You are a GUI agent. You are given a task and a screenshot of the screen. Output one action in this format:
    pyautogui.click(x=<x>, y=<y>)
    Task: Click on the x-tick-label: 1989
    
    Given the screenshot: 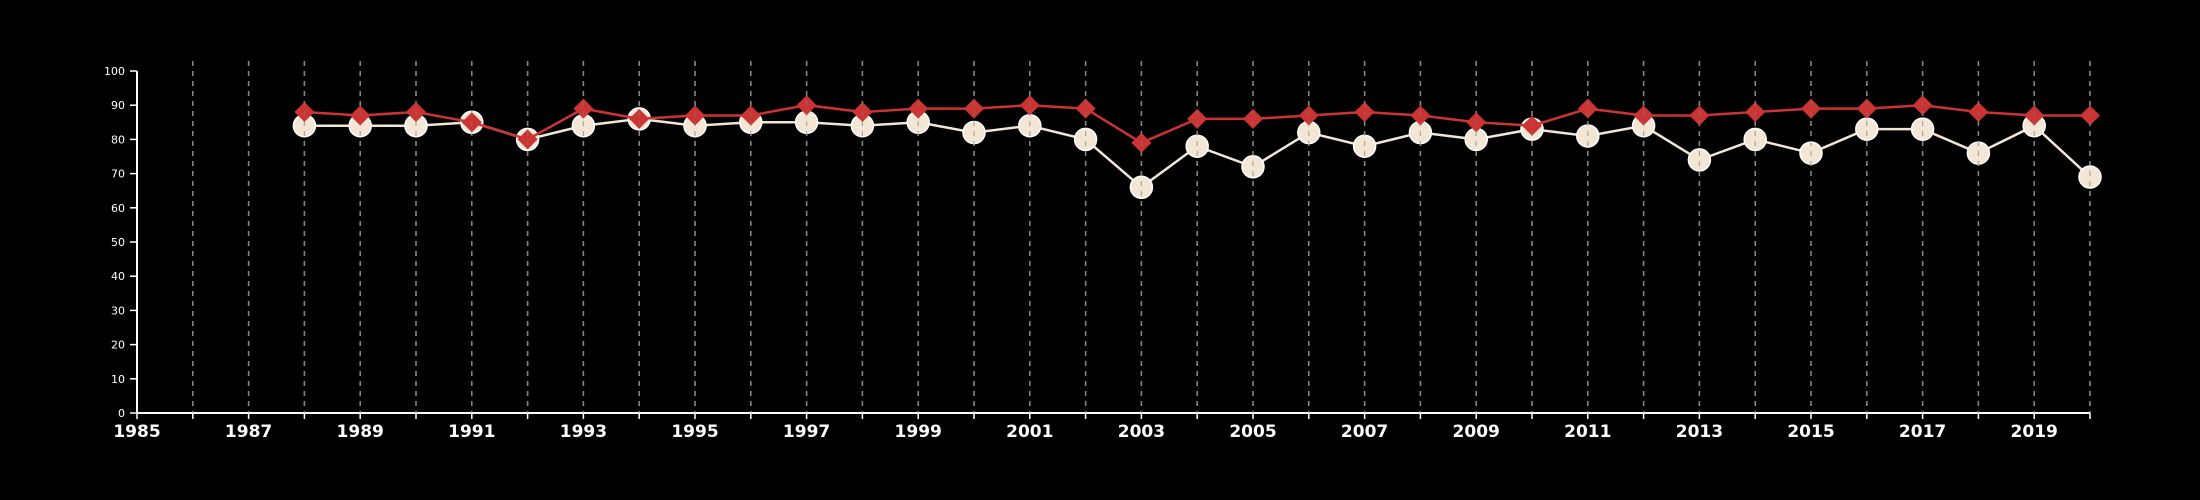 What is the action you would take?
    pyautogui.click(x=360, y=432)
    